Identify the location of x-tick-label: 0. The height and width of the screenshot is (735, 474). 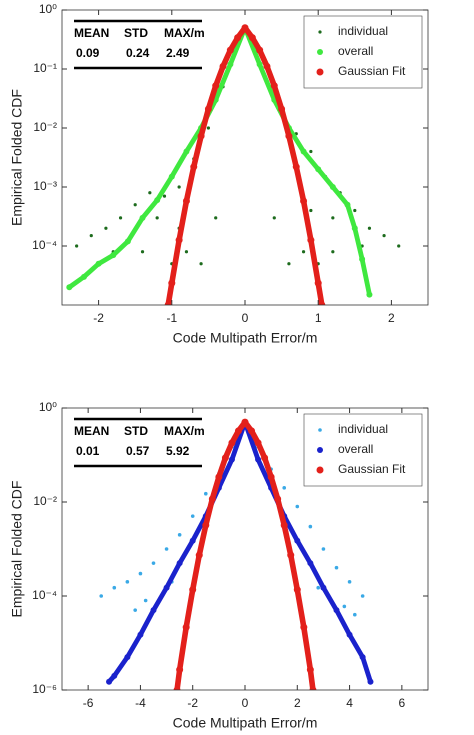
(245, 318).